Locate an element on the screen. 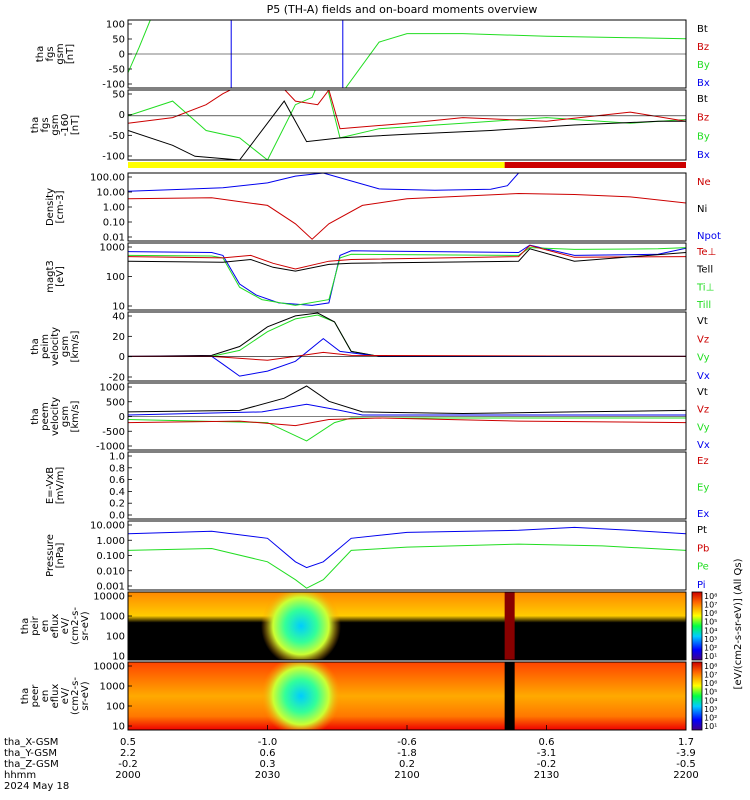 The width and height of the screenshot is (750, 800). legend-entry: Ti⊥ is located at coordinates (705, 287).